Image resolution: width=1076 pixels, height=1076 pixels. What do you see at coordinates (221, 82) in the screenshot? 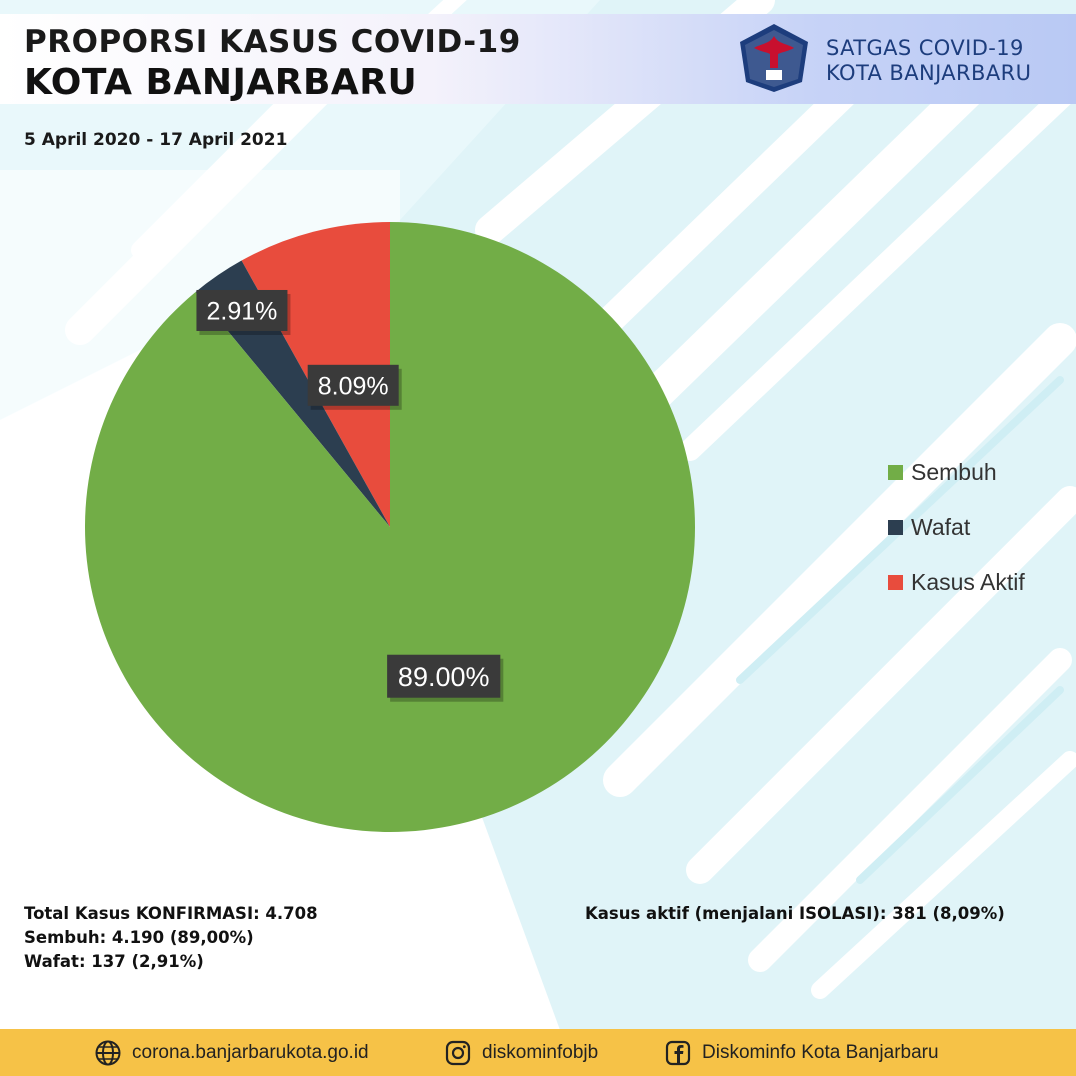
I see `page-subtitle: KOTA BANJARBARU` at bounding box center [221, 82].